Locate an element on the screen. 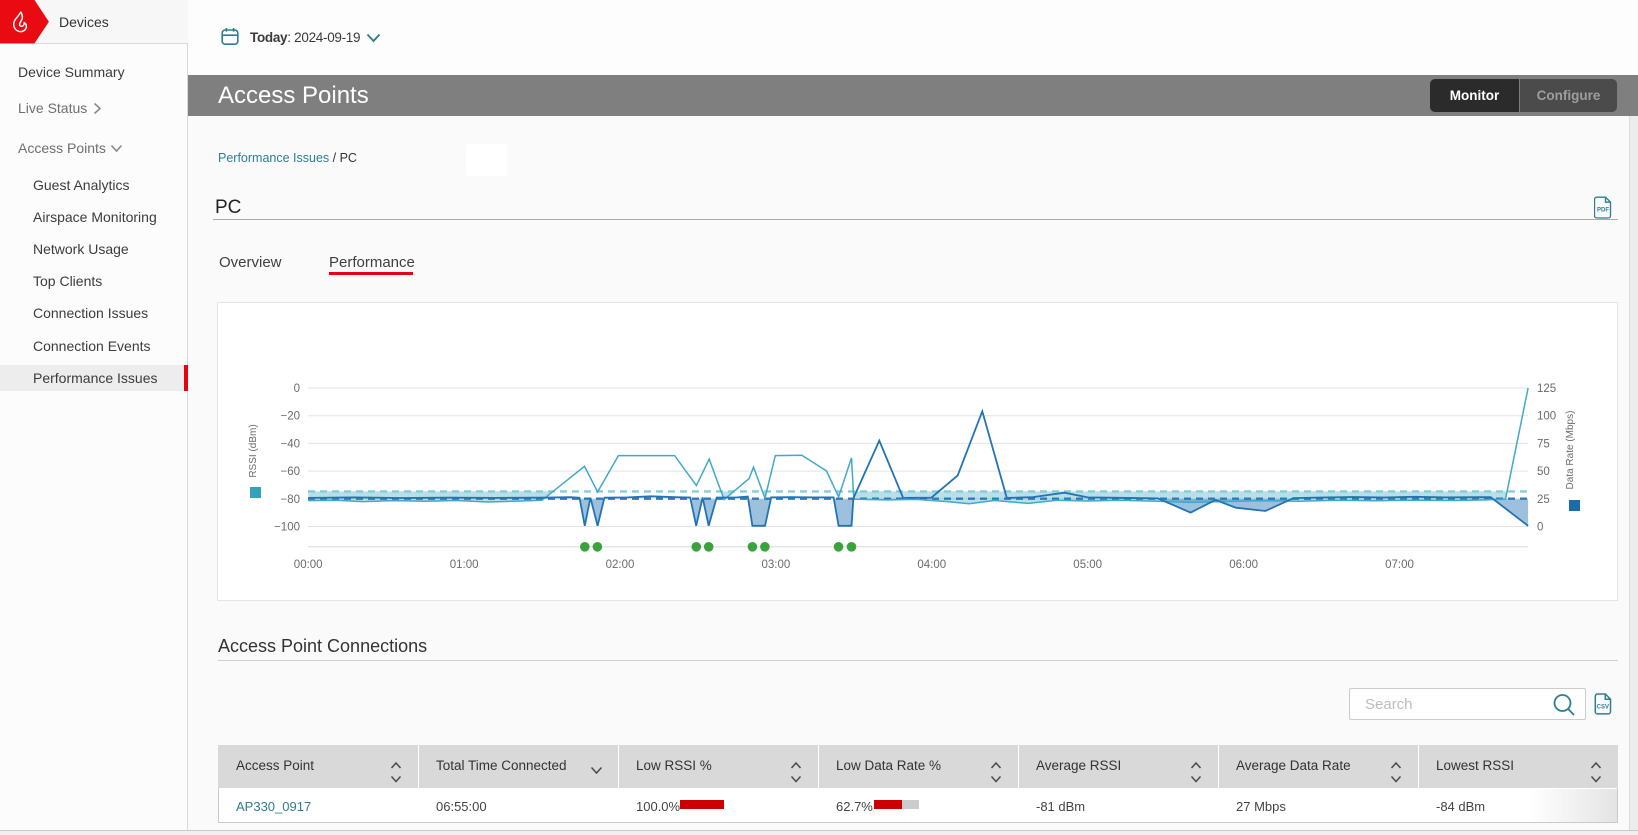  svg-text: −20 is located at coordinates (290, 417).